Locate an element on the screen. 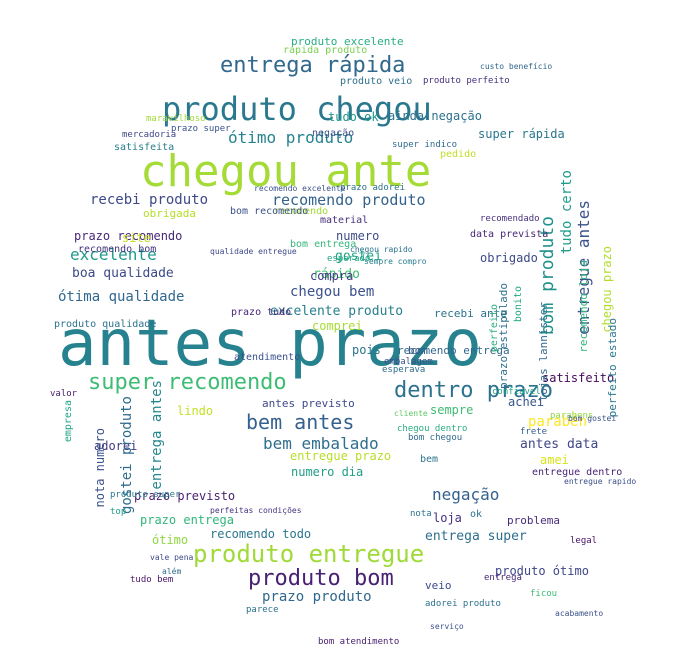 This screenshot has height=666, width=699. cloud-word: ótimo is located at coordinates (170, 540).